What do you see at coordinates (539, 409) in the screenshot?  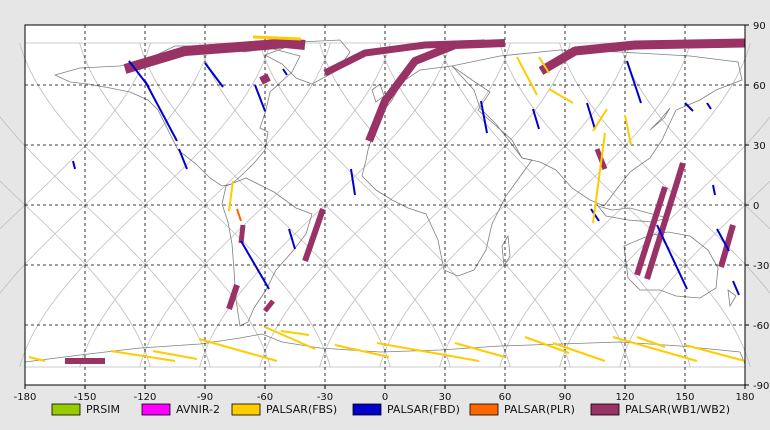 I see `legend-label: PALSAR(PLR)` at bounding box center [539, 409].